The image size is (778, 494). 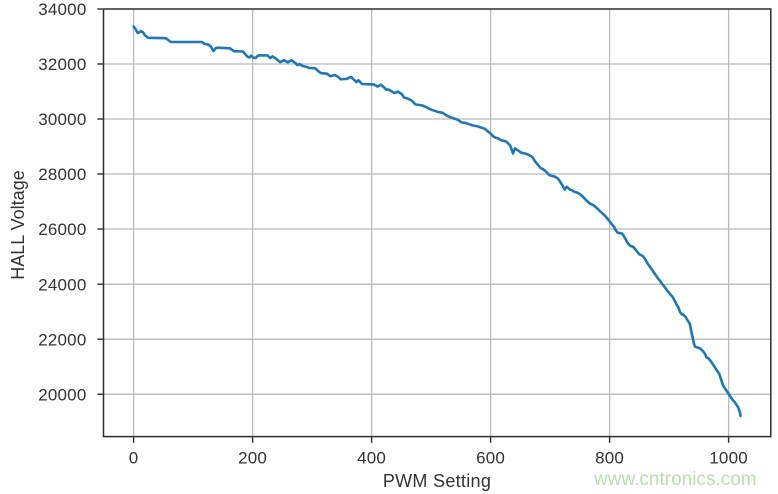 I want to click on svg-text: 0, so click(x=134, y=457).